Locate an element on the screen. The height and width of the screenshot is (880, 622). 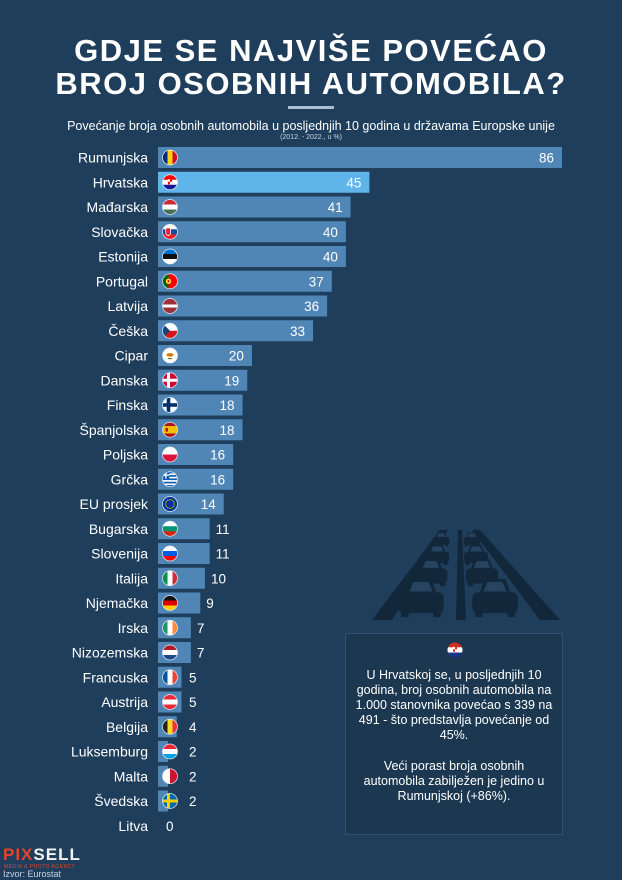
category-label: Italija is located at coordinates (131, 578).